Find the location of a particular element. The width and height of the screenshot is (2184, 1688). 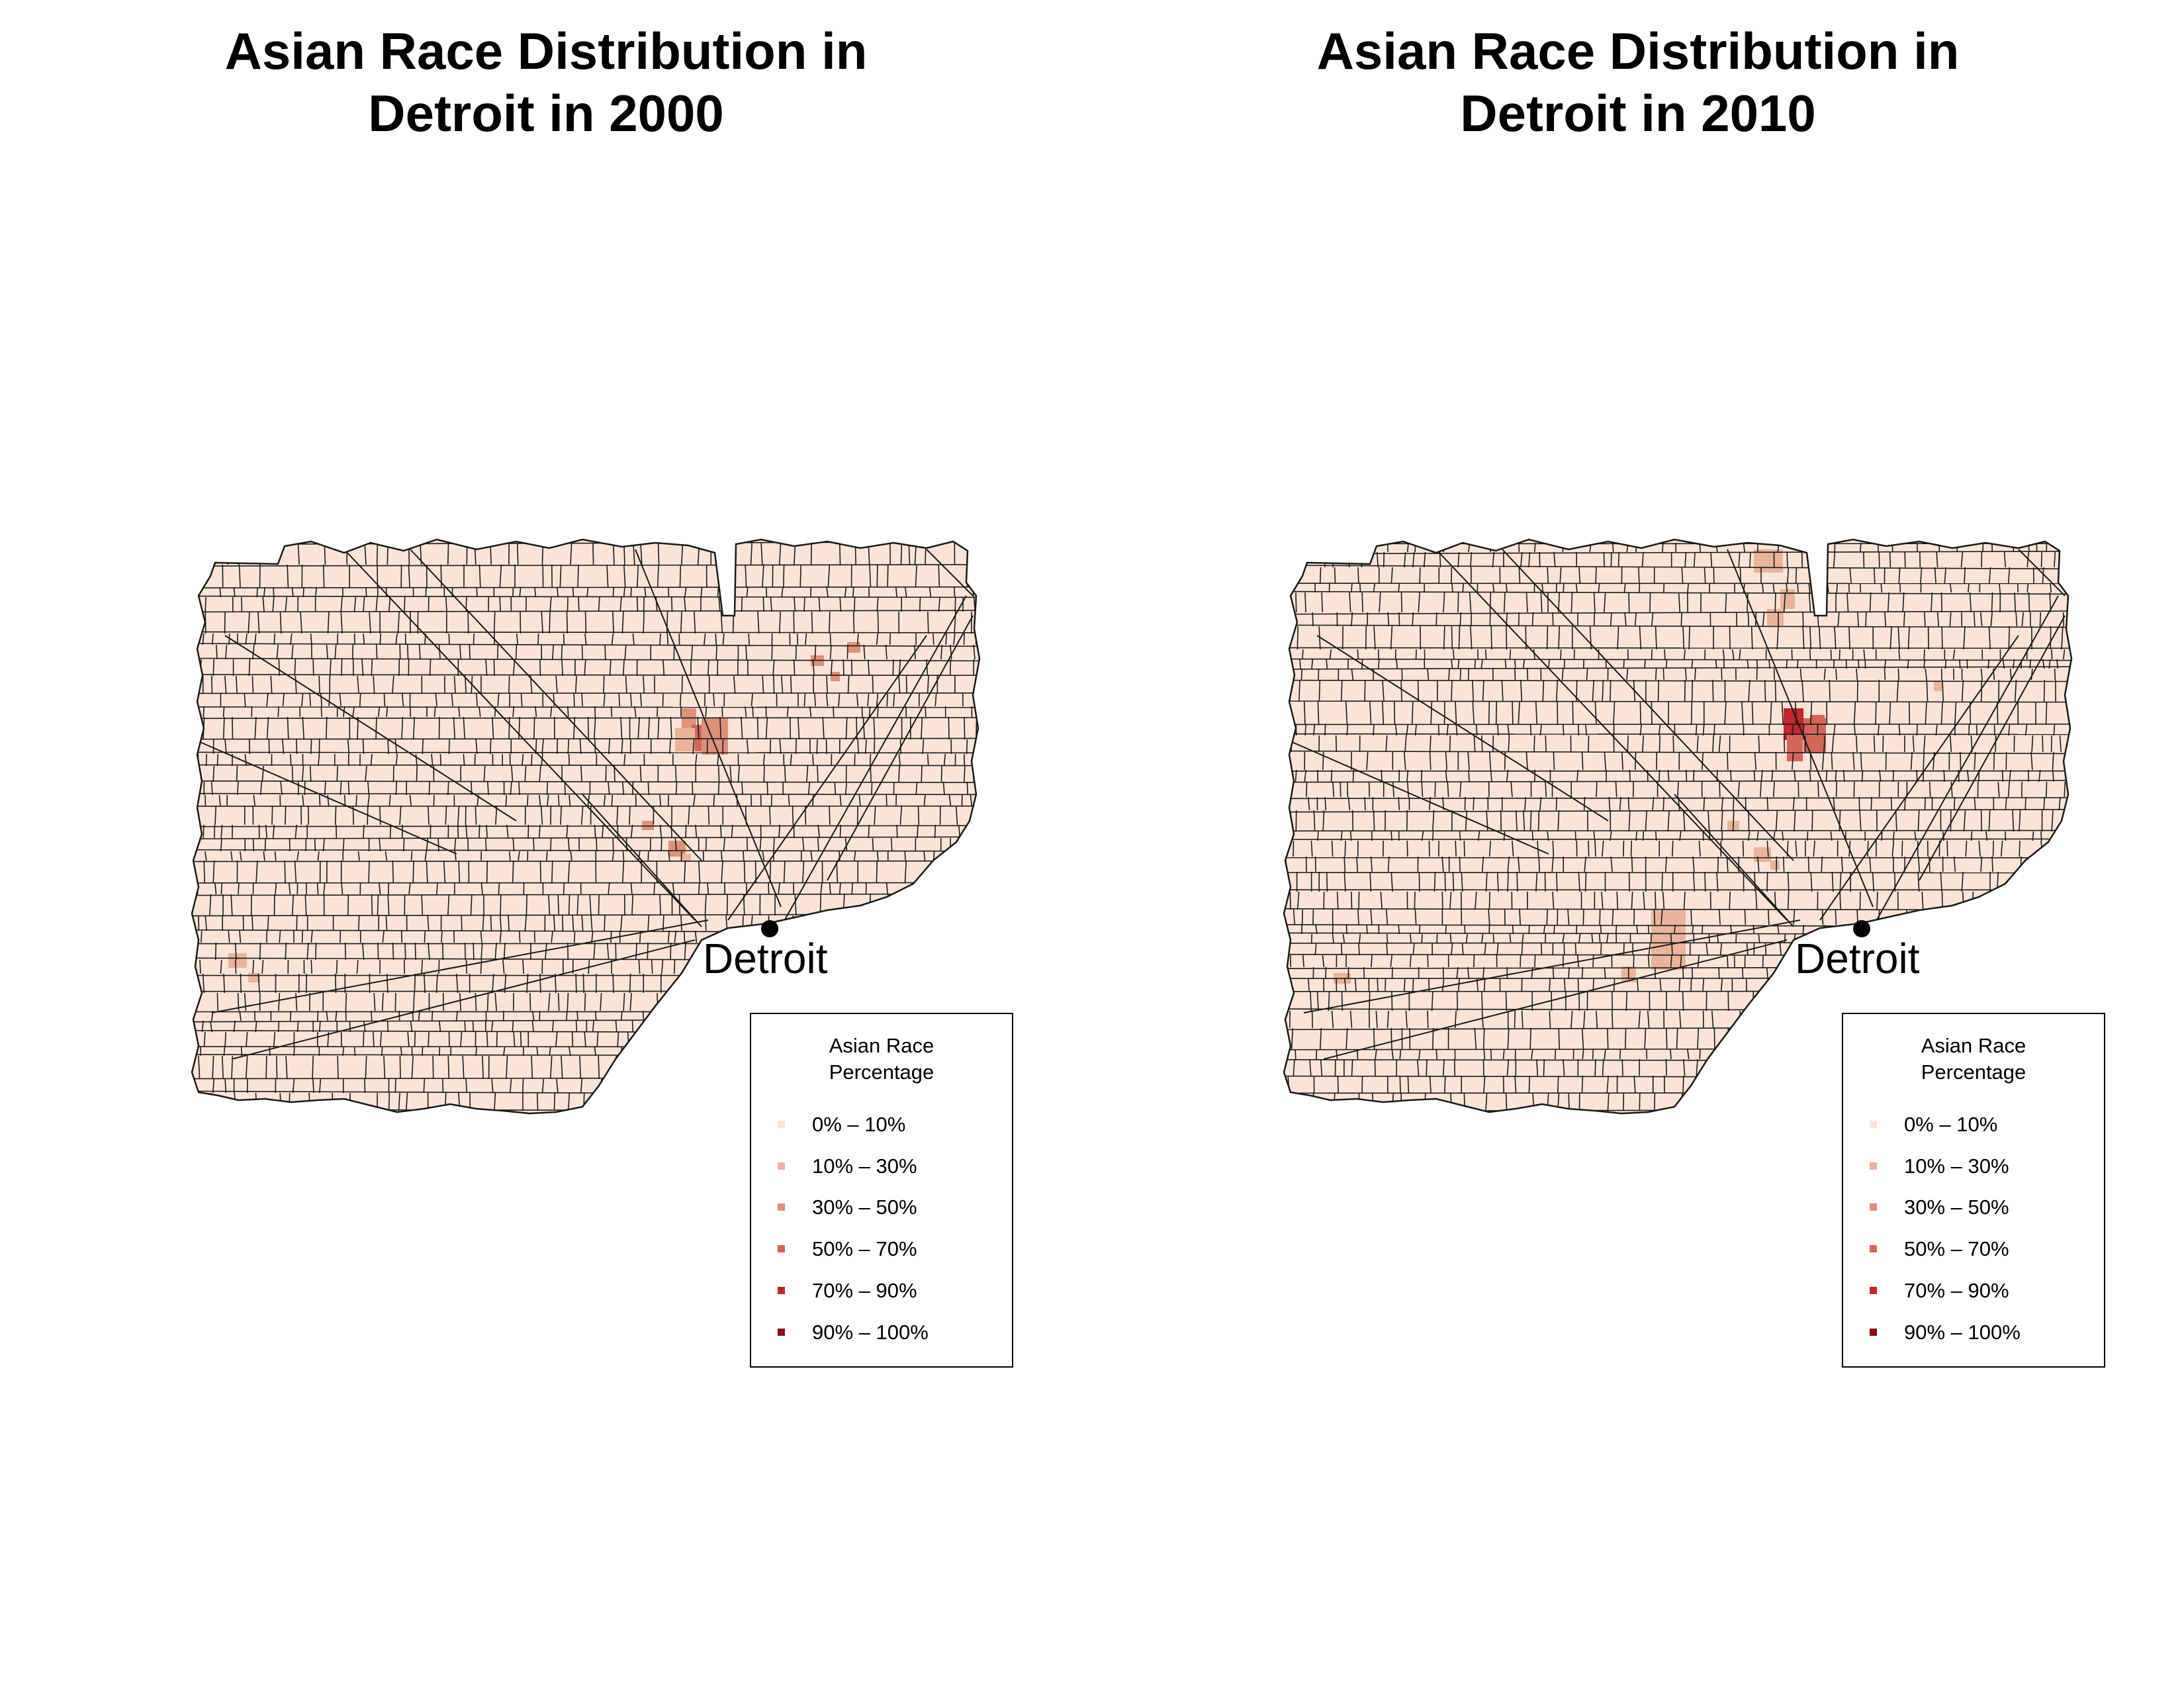

legend-title: Asian Race Percentage is located at coordinates (882, 1059).